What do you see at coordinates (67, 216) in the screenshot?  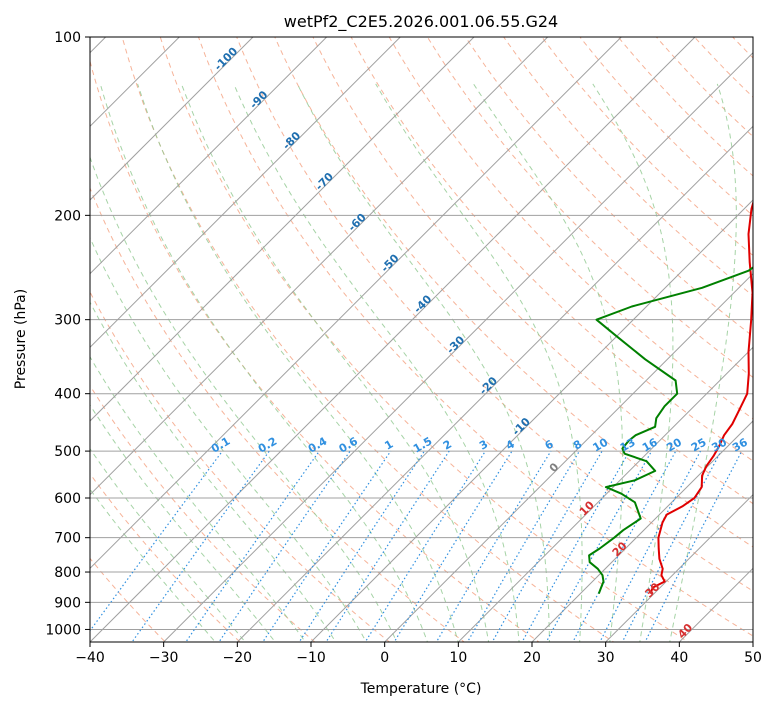 I see `y-tick-label: 200` at bounding box center [67, 216].